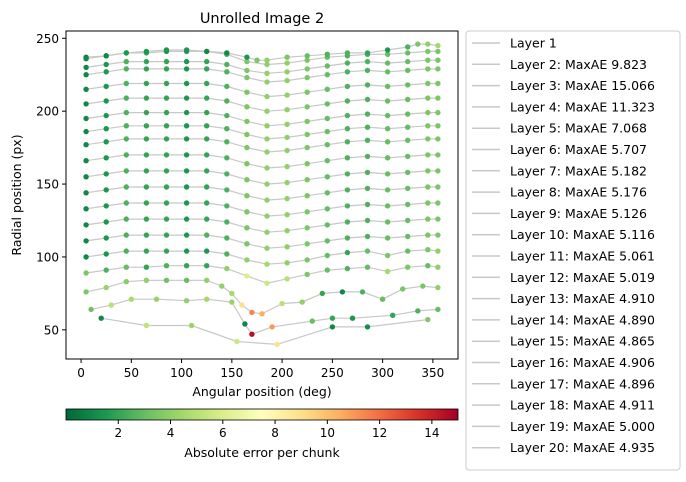  I want to click on colorbar: 2 4 6 8 10 12 14 Absolute error per chunk, so click(262, 434).